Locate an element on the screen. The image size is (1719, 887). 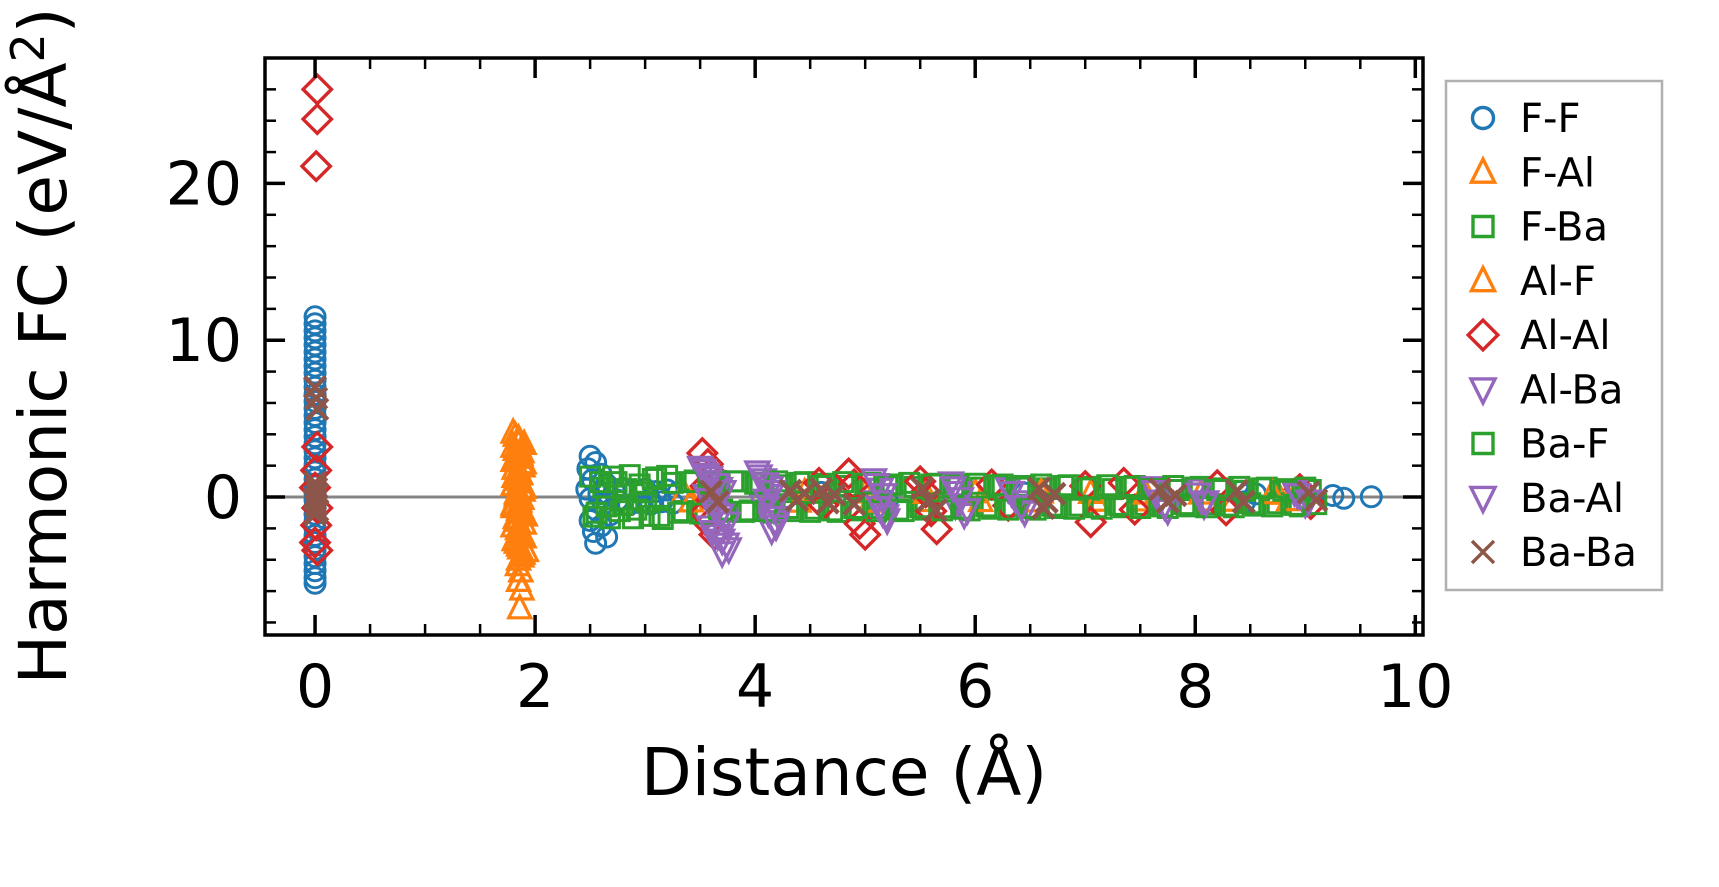
x-axis-title: Distance (Å) is located at coordinates (844, 772).